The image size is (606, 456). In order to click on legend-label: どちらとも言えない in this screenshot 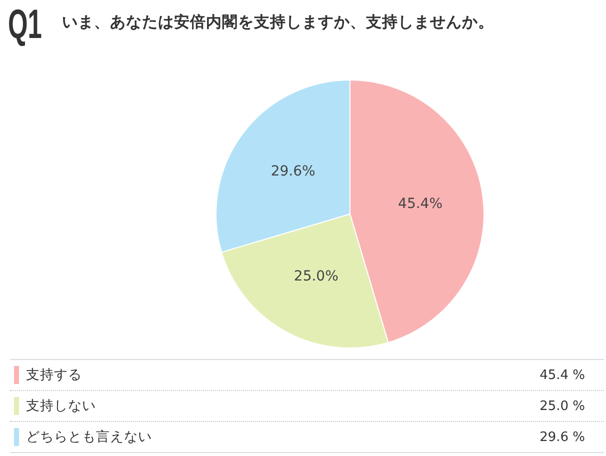, I will do `click(89, 437)`.